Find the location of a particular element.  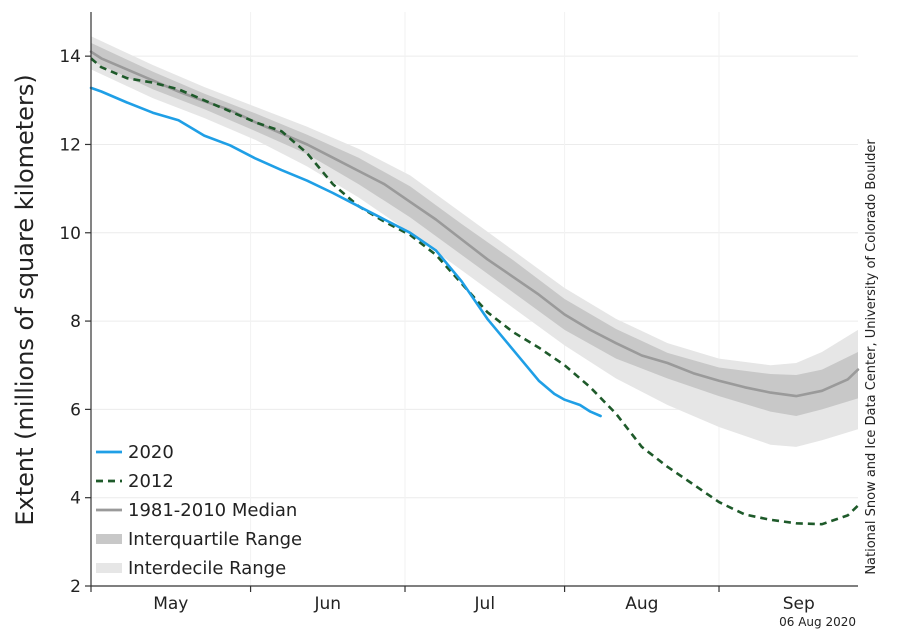

legend-item: Interquartile Range is located at coordinates (199, 539).